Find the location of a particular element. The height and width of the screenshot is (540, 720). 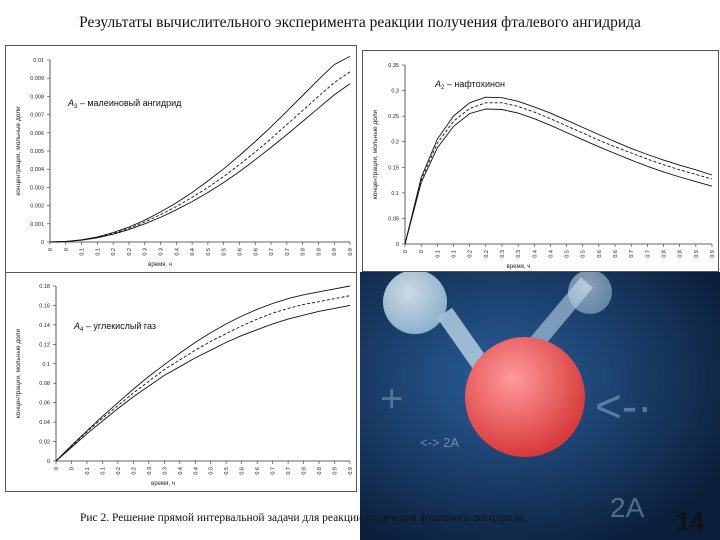

y-tick-label: 0.001 is located at coordinates (37, 225).